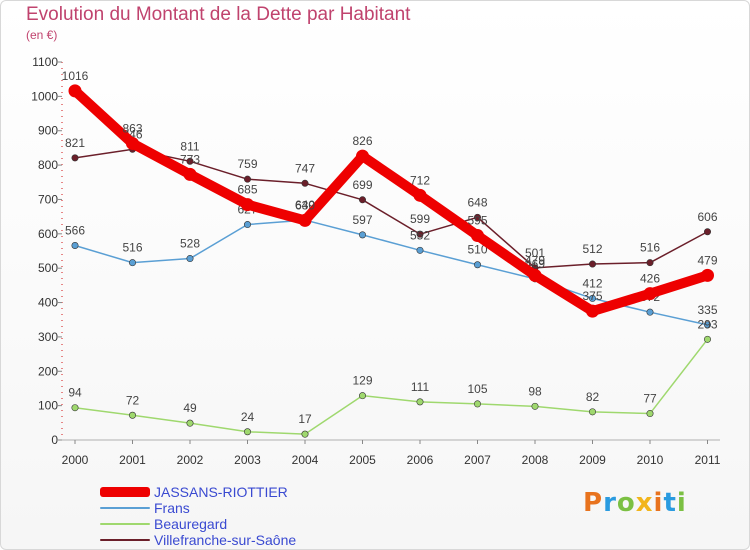 The image size is (750, 550). What do you see at coordinates (48, 268) in the screenshot?
I see `y-tick-label: 500` at bounding box center [48, 268].